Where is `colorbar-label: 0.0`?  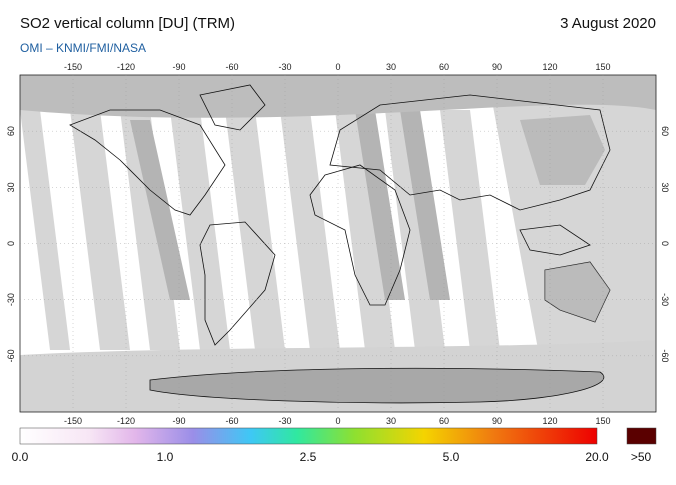
colorbar-label: 0.0 is located at coordinates (20, 457).